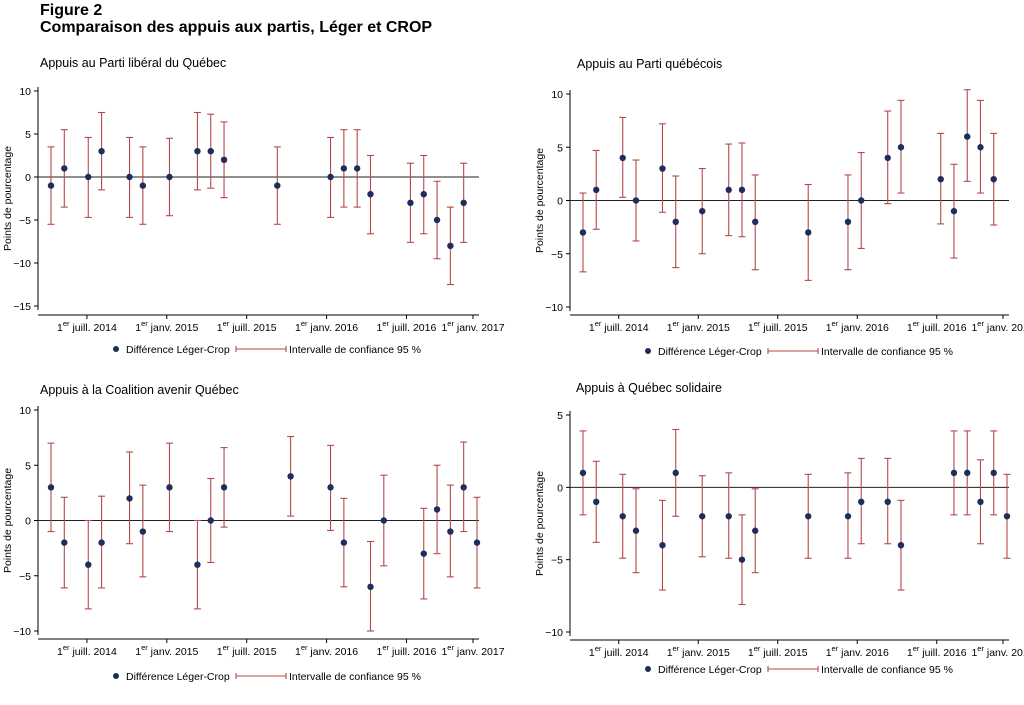 The height and width of the screenshot is (705, 1024). Describe the element at coordinates (355, 350) in the screenshot. I see `legend-interval-label: Intervalle de confiance 95 %` at that location.